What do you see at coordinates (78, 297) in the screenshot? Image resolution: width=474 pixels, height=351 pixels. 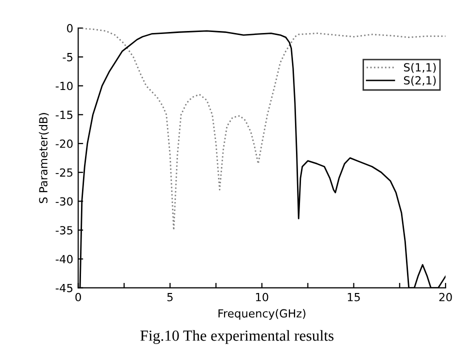 I see `x-tick-label: 0` at bounding box center [78, 297].